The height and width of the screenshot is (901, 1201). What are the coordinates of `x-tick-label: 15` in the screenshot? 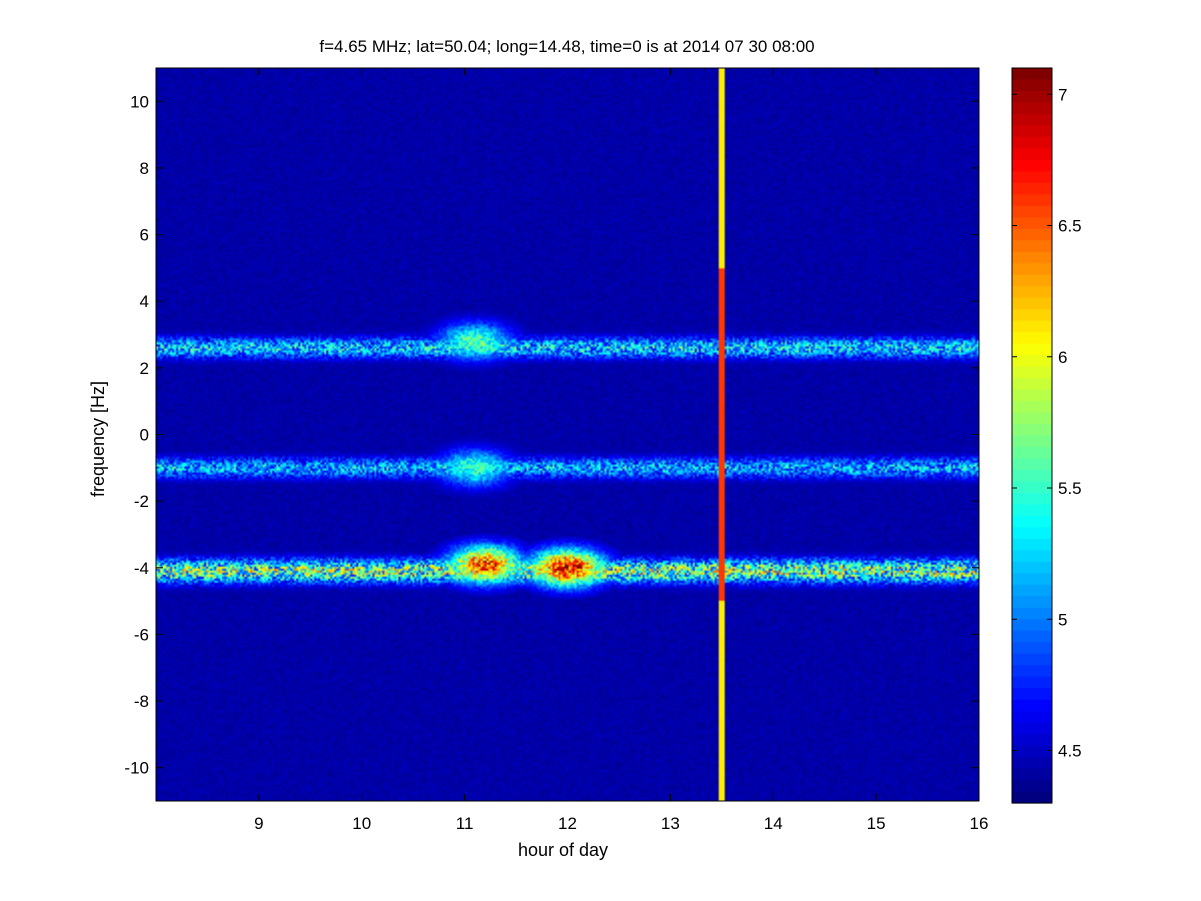 It's located at (876, 823).